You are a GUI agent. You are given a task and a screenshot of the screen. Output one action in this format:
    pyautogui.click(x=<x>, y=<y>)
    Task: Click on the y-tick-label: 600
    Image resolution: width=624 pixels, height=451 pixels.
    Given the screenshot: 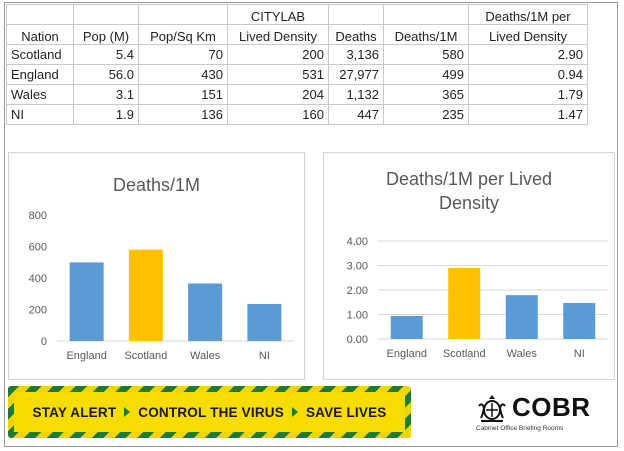 What is the action you would take?
    pyautogui.click(x=38, y=248)
    